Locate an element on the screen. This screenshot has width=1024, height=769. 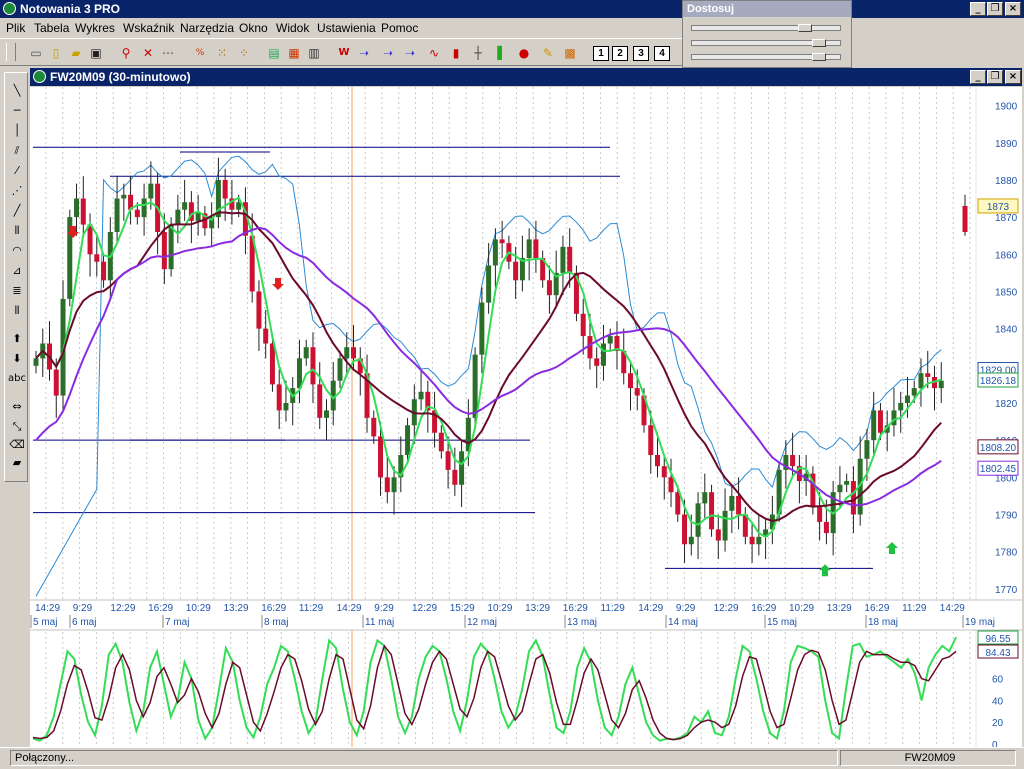
picture-icon: ▩ is located at coordinates (570, 53).